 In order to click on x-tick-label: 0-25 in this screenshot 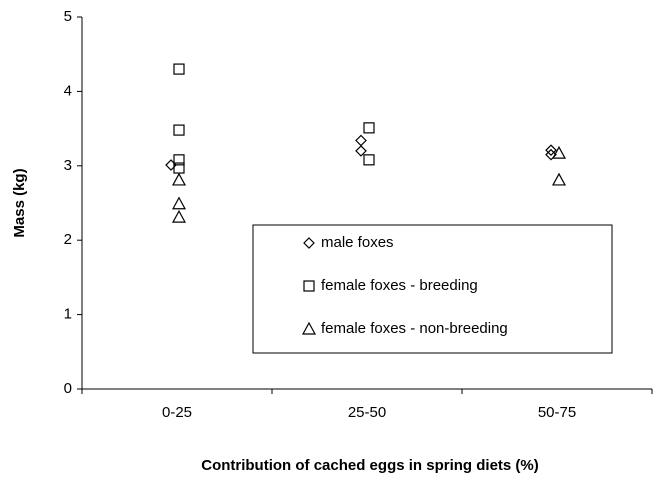, I will do `click(177, 412)`.